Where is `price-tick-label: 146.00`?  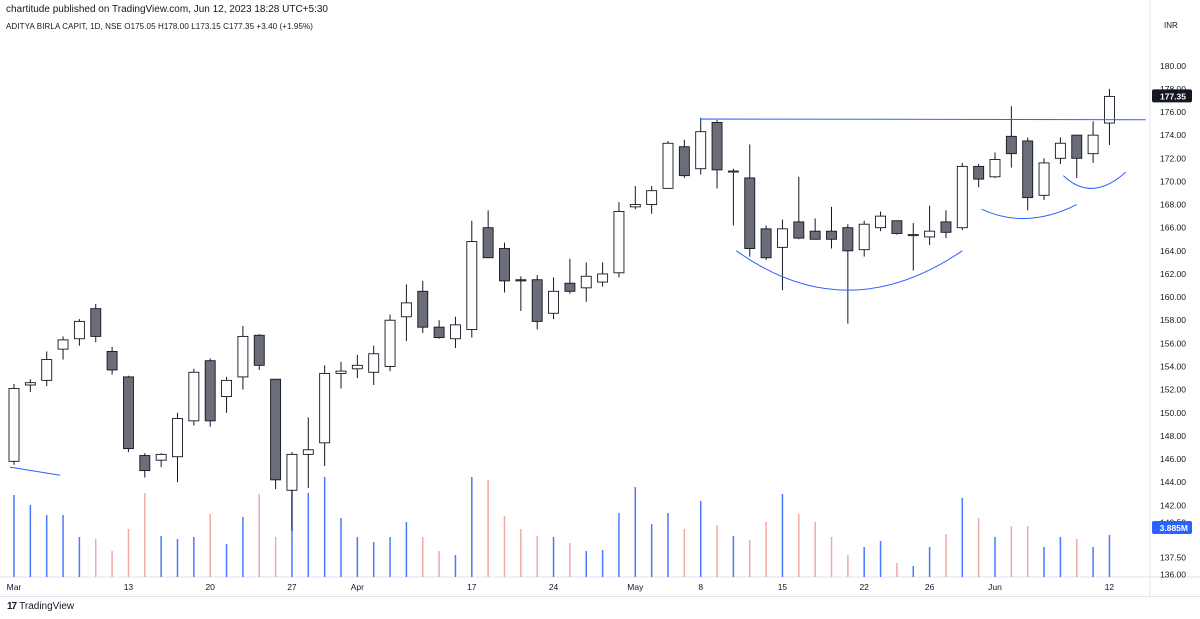
price-tick-label: 146.00 is located at coordinates (1173, 459).